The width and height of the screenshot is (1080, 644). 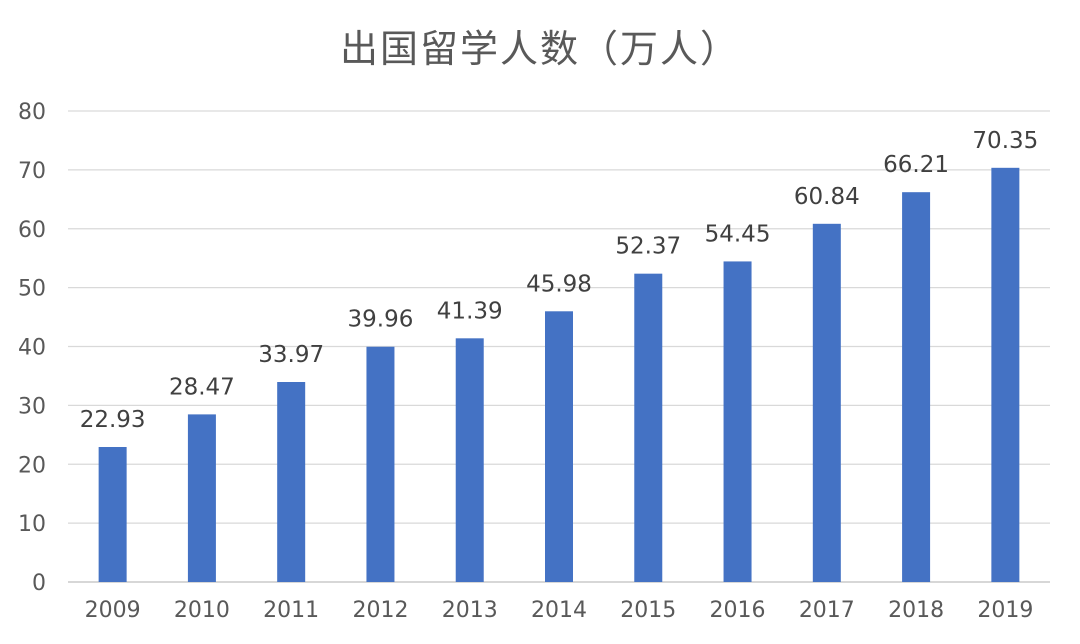 What do you see at coordinates (738, 610) in the screenshot?
I see `x-tick-label-2016: 2016` at bounding box center [738, 610].